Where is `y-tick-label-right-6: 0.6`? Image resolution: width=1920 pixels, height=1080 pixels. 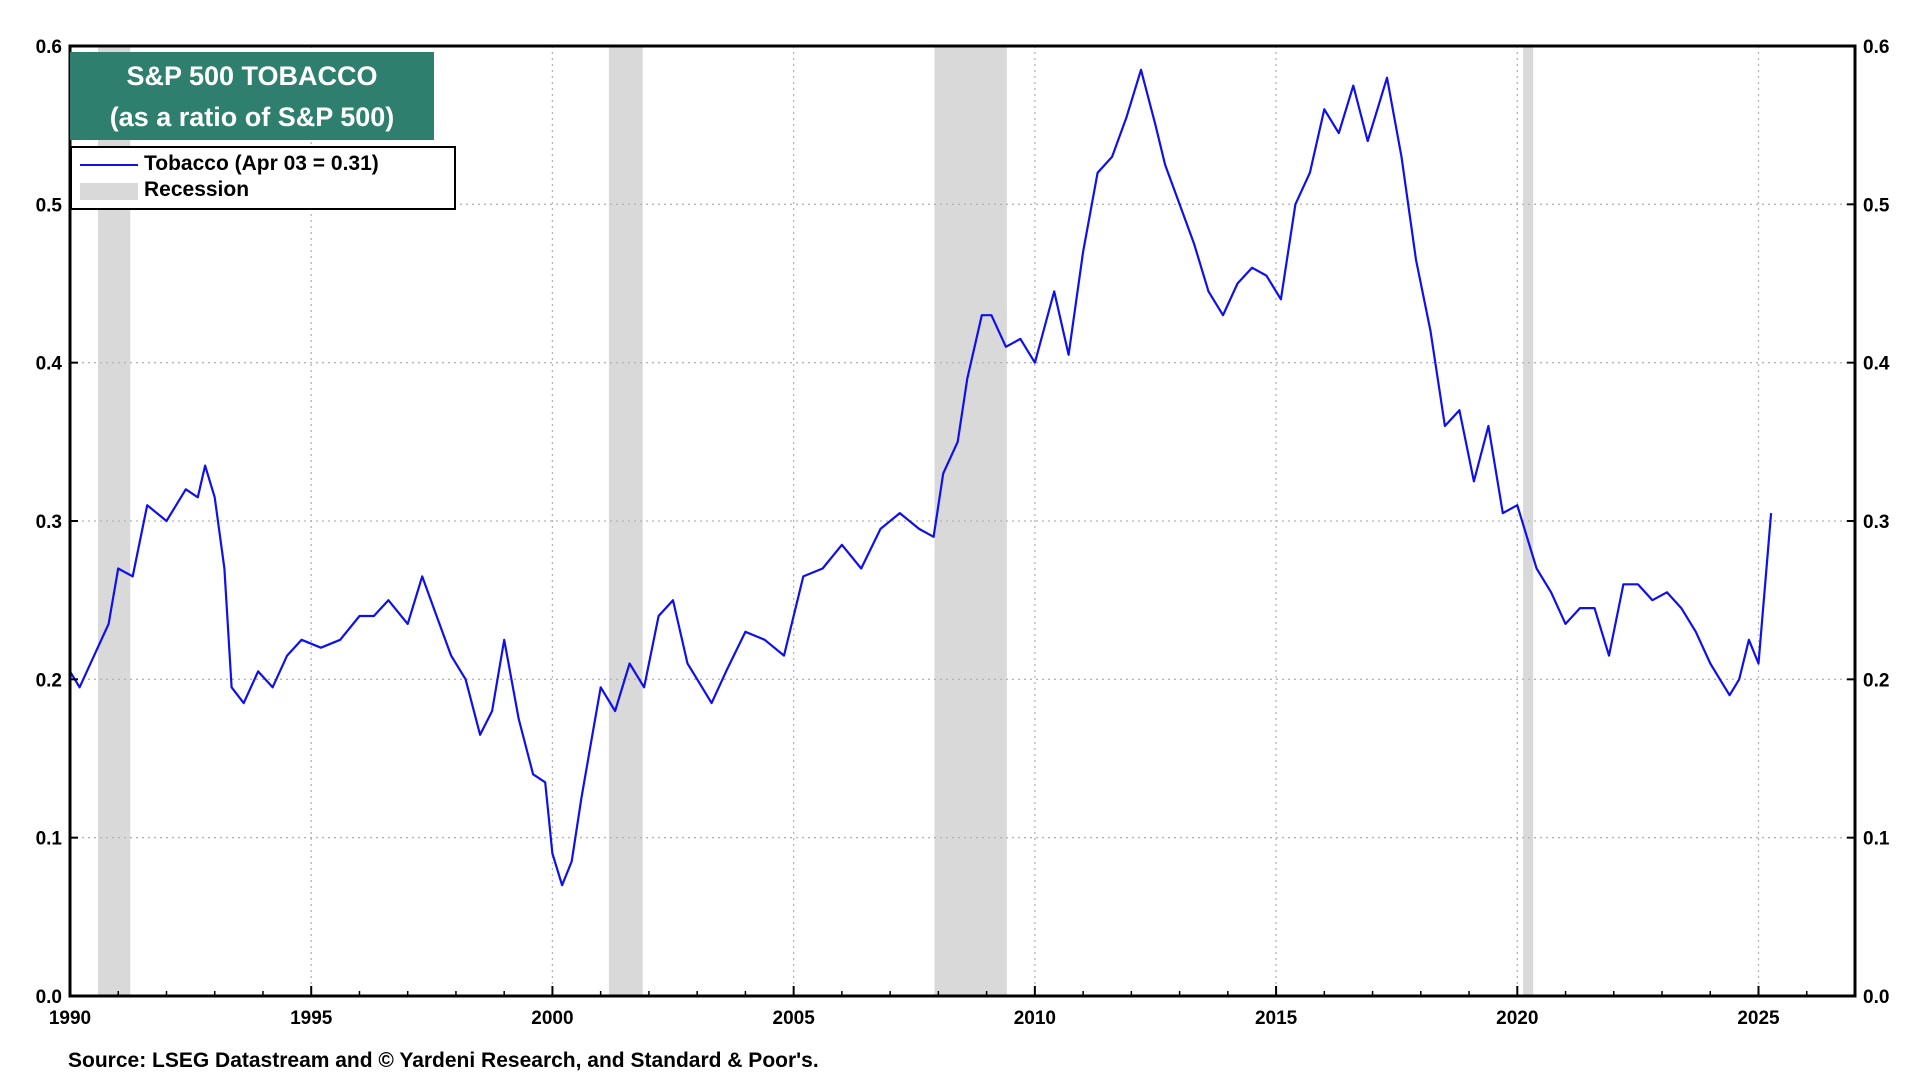 y-tick-label-right-6: 0.6 is located at coordinates (1876, 47).